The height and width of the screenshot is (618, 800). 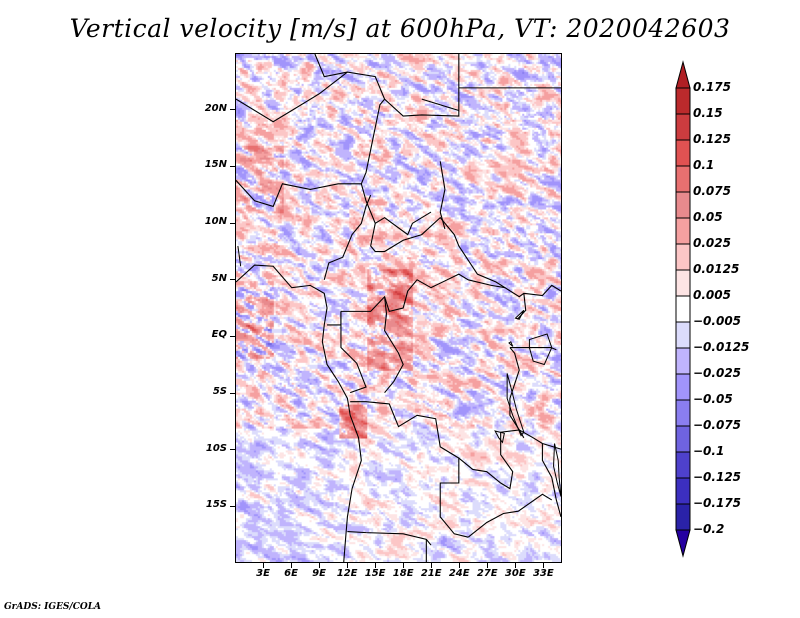 What do you see at coordinates (709, 529) in the screenshot?
I see `colorbar-level-label: −0.2` at bounding box center [709, 529].